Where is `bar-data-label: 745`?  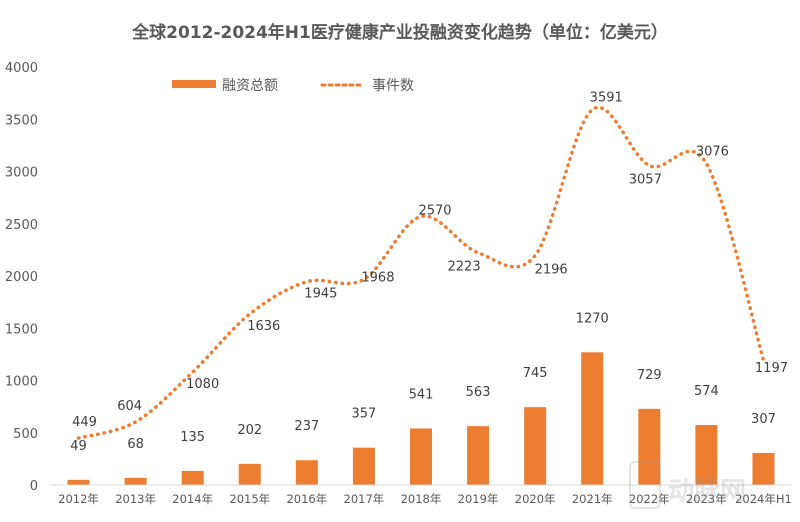 bar-data-label: 745 is located at coordinates (535, 373).